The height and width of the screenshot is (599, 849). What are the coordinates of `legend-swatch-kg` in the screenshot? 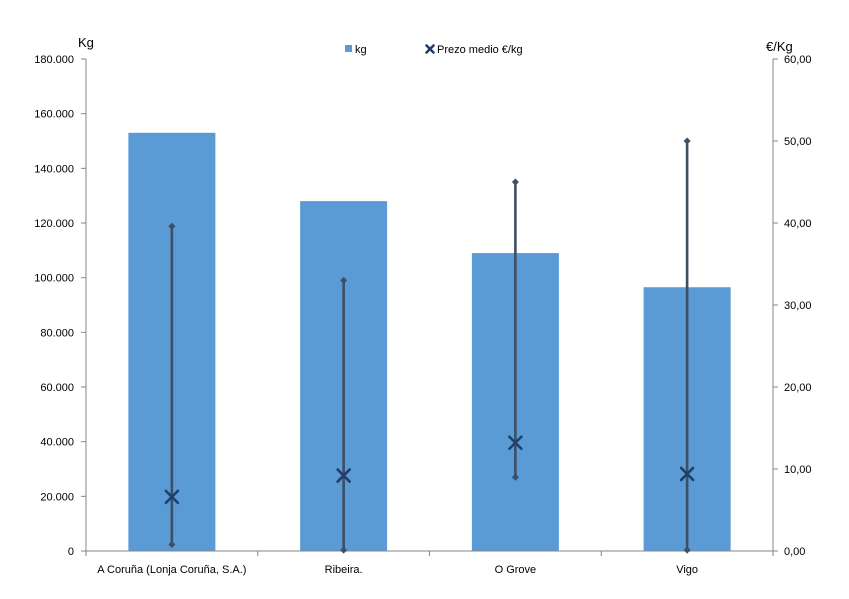 It's located at (348, 48).